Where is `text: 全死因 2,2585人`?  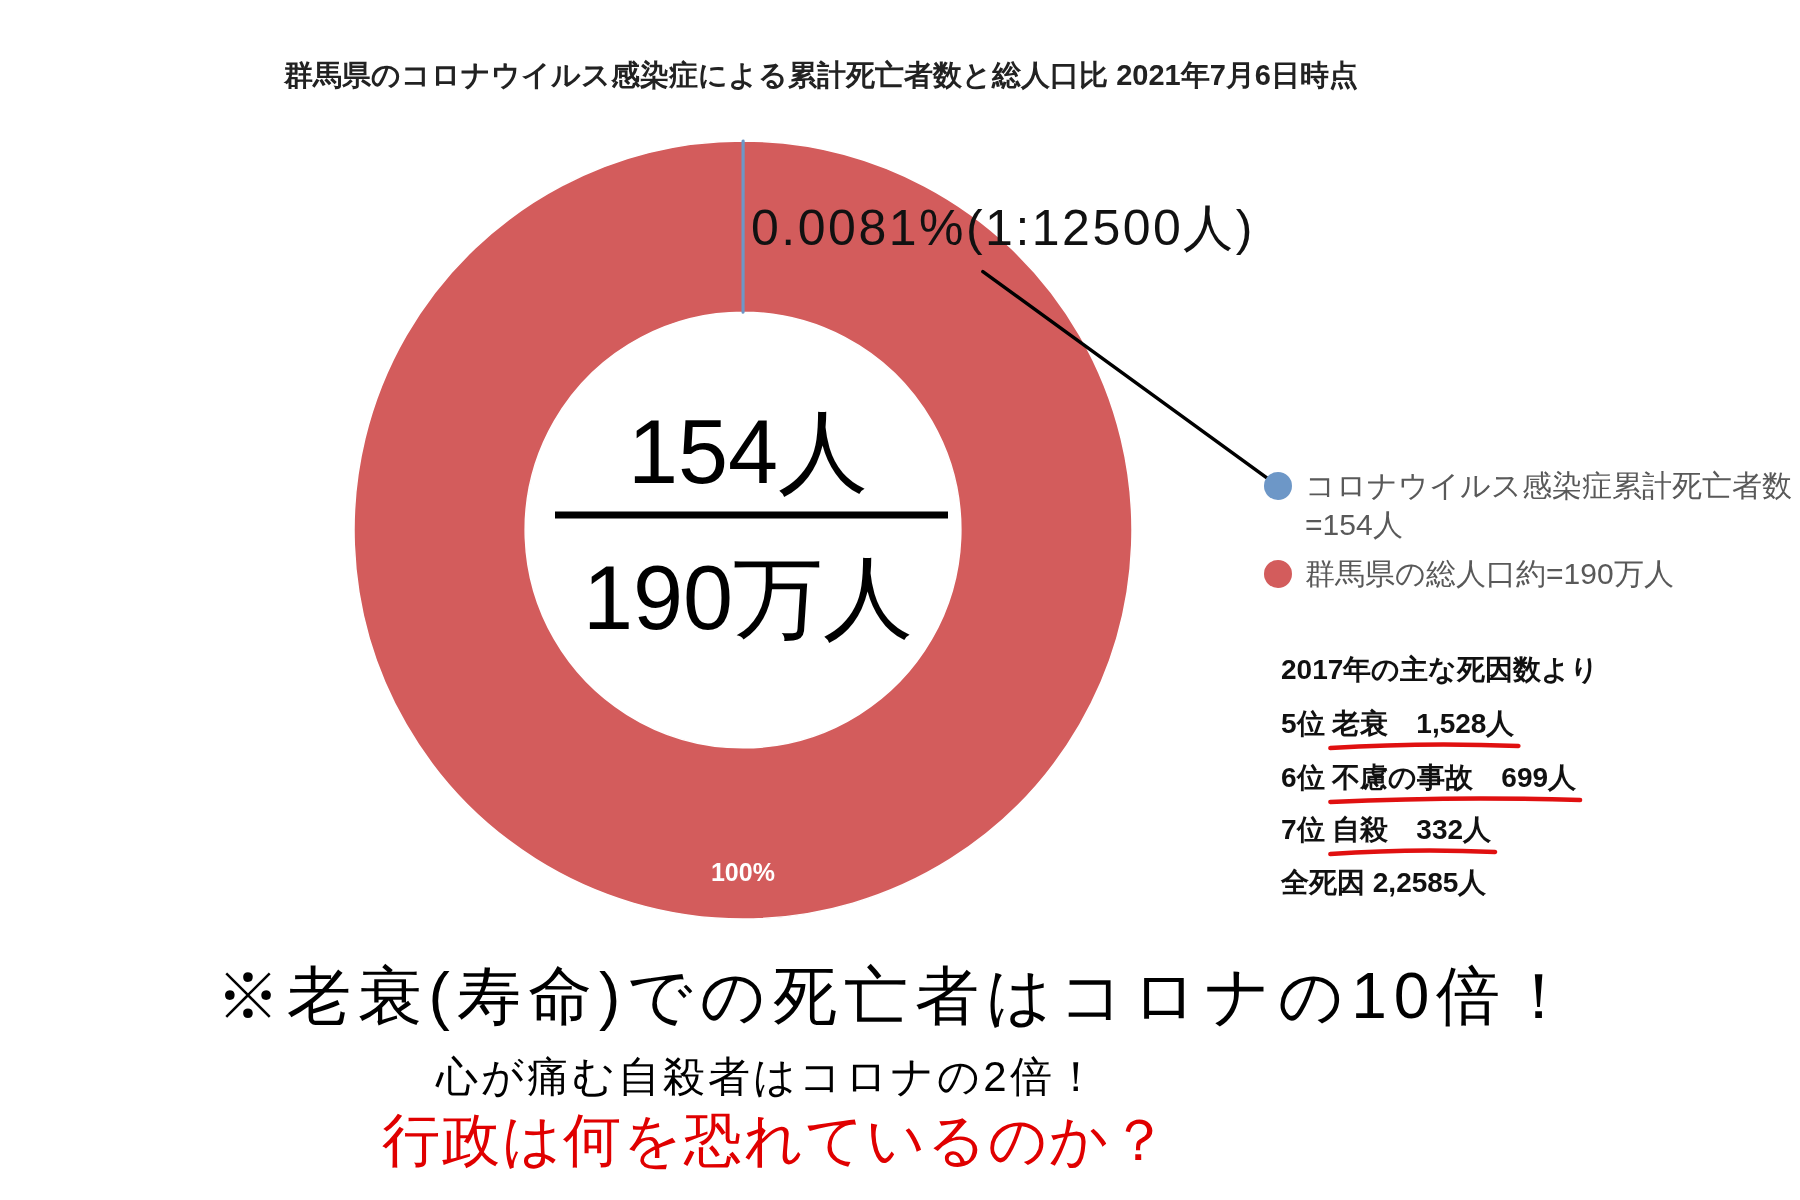
text: 全死因 2,2585人 is located at coordinates (1384, 882).